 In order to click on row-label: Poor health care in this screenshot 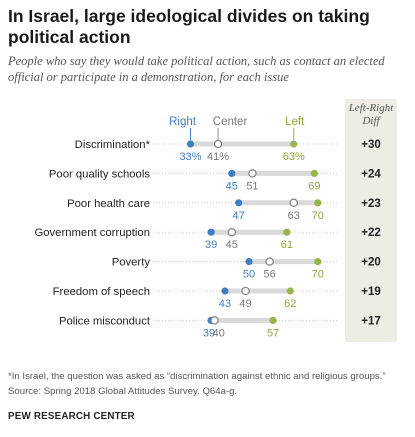, I will do `click(108, 204)`.